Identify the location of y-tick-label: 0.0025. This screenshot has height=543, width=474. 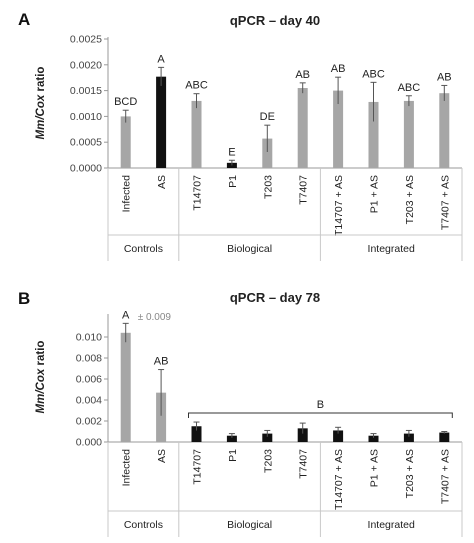
(86, 40).